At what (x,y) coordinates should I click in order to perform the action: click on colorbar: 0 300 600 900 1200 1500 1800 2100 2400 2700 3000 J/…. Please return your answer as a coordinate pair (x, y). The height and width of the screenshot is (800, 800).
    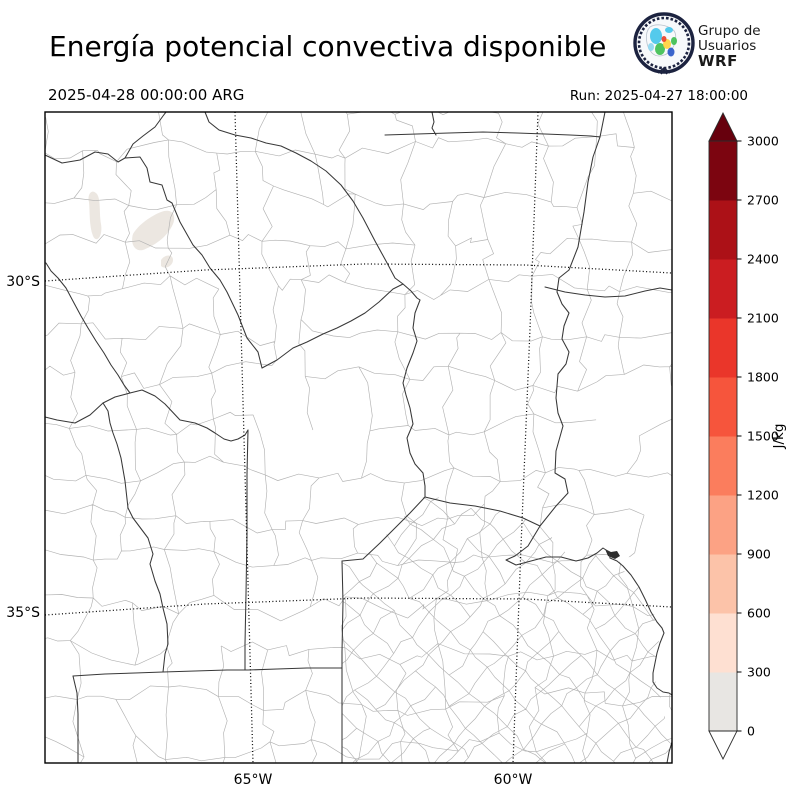
    Looking at the image, I should click on (747, 436).